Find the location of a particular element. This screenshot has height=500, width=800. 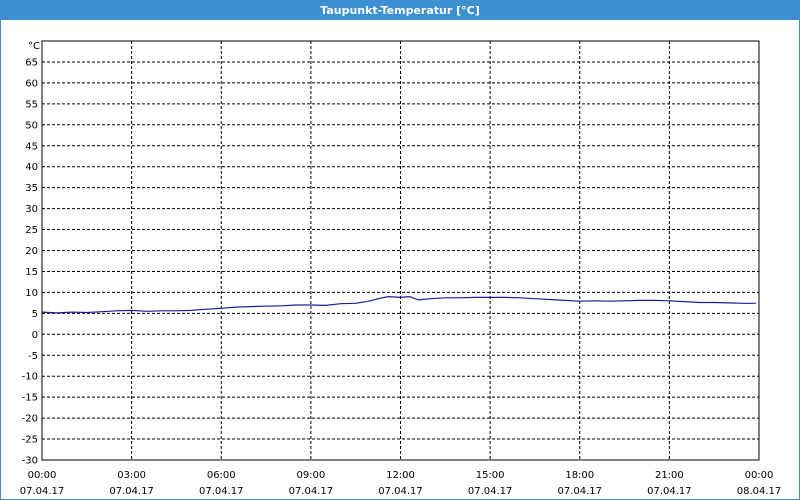

y-tick-label: 30 is located at coordinates (31, 209).